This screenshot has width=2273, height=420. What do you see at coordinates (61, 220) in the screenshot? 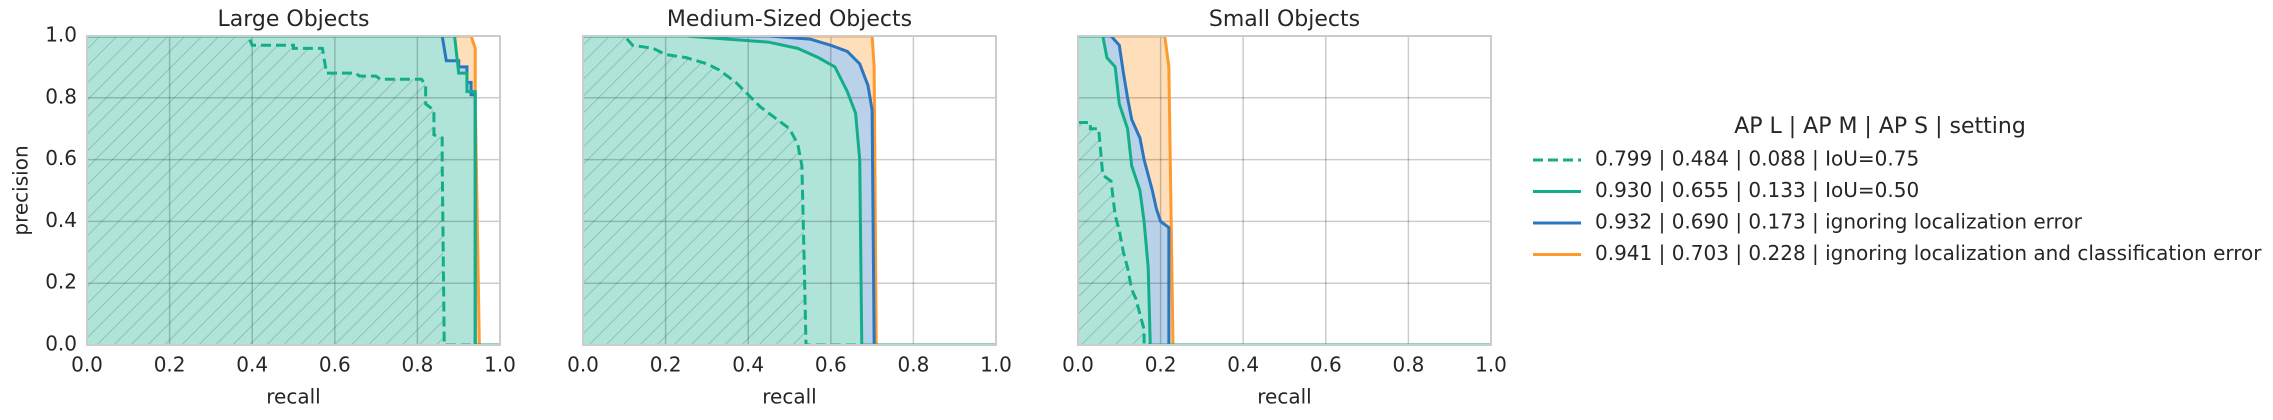
I see `y-tick-label: 0.4` at bounding box center [61, 220].